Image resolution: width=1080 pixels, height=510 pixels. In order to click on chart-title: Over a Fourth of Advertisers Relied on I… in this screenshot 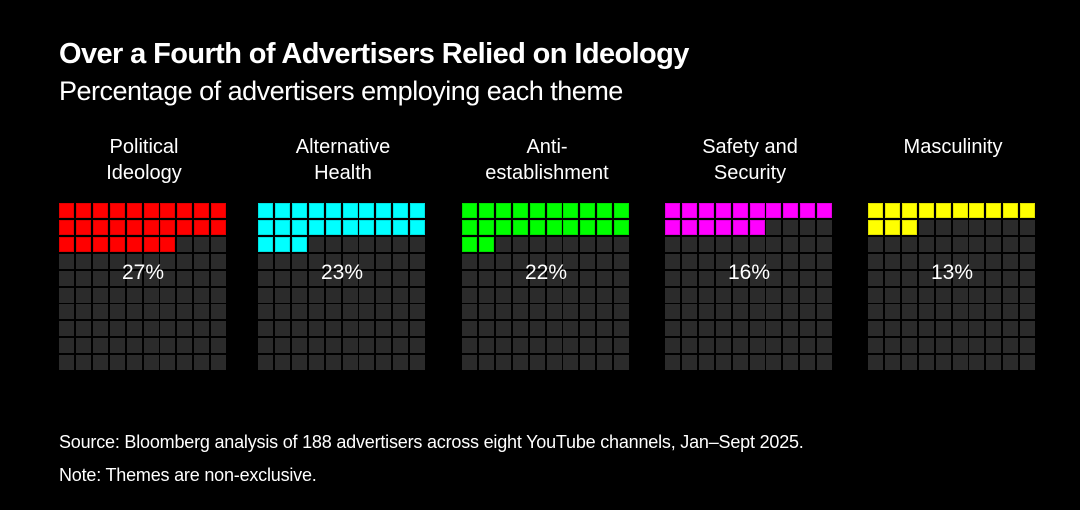, I will do `click(374, 54)`.